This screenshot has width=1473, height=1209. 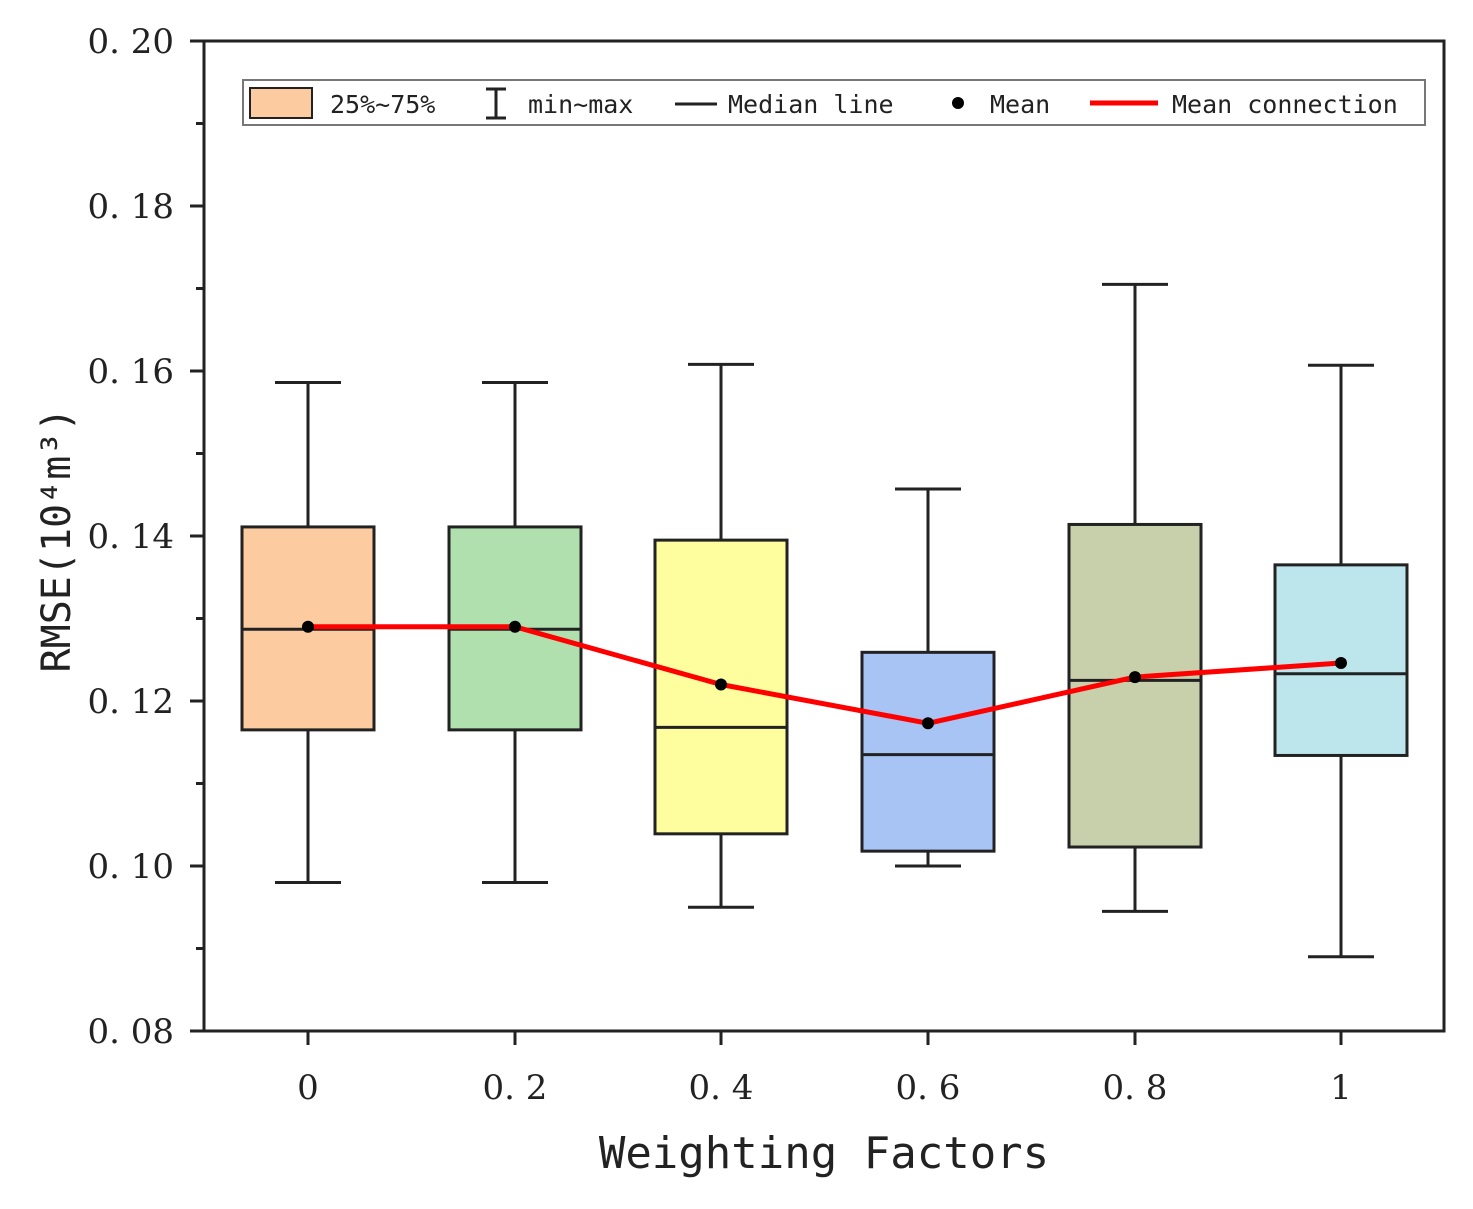 What do you see at coordinates (130, 537) in the screenshot?
I see `y-tick-label: 0. 14` at bounding box center [130, 537].